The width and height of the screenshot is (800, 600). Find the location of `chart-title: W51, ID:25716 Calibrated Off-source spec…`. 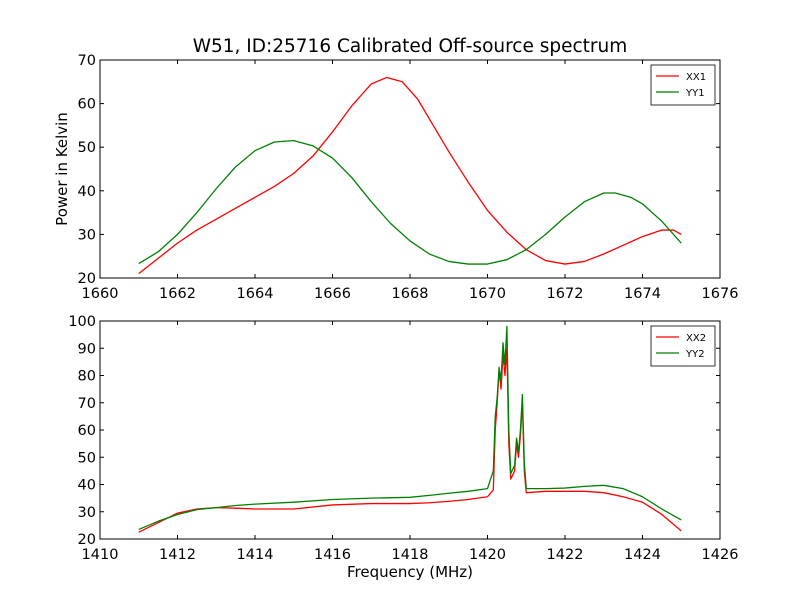

chart-title: W51, ID:25716 Calibrated Off-source spec… is located at coordinates (410, 46).